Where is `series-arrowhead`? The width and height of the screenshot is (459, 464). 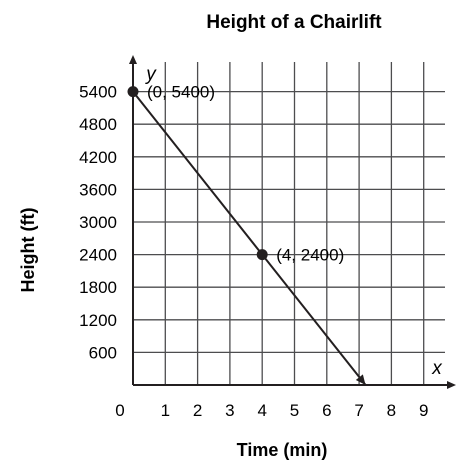
series-arrowhead is located at coordinates (360, 379).